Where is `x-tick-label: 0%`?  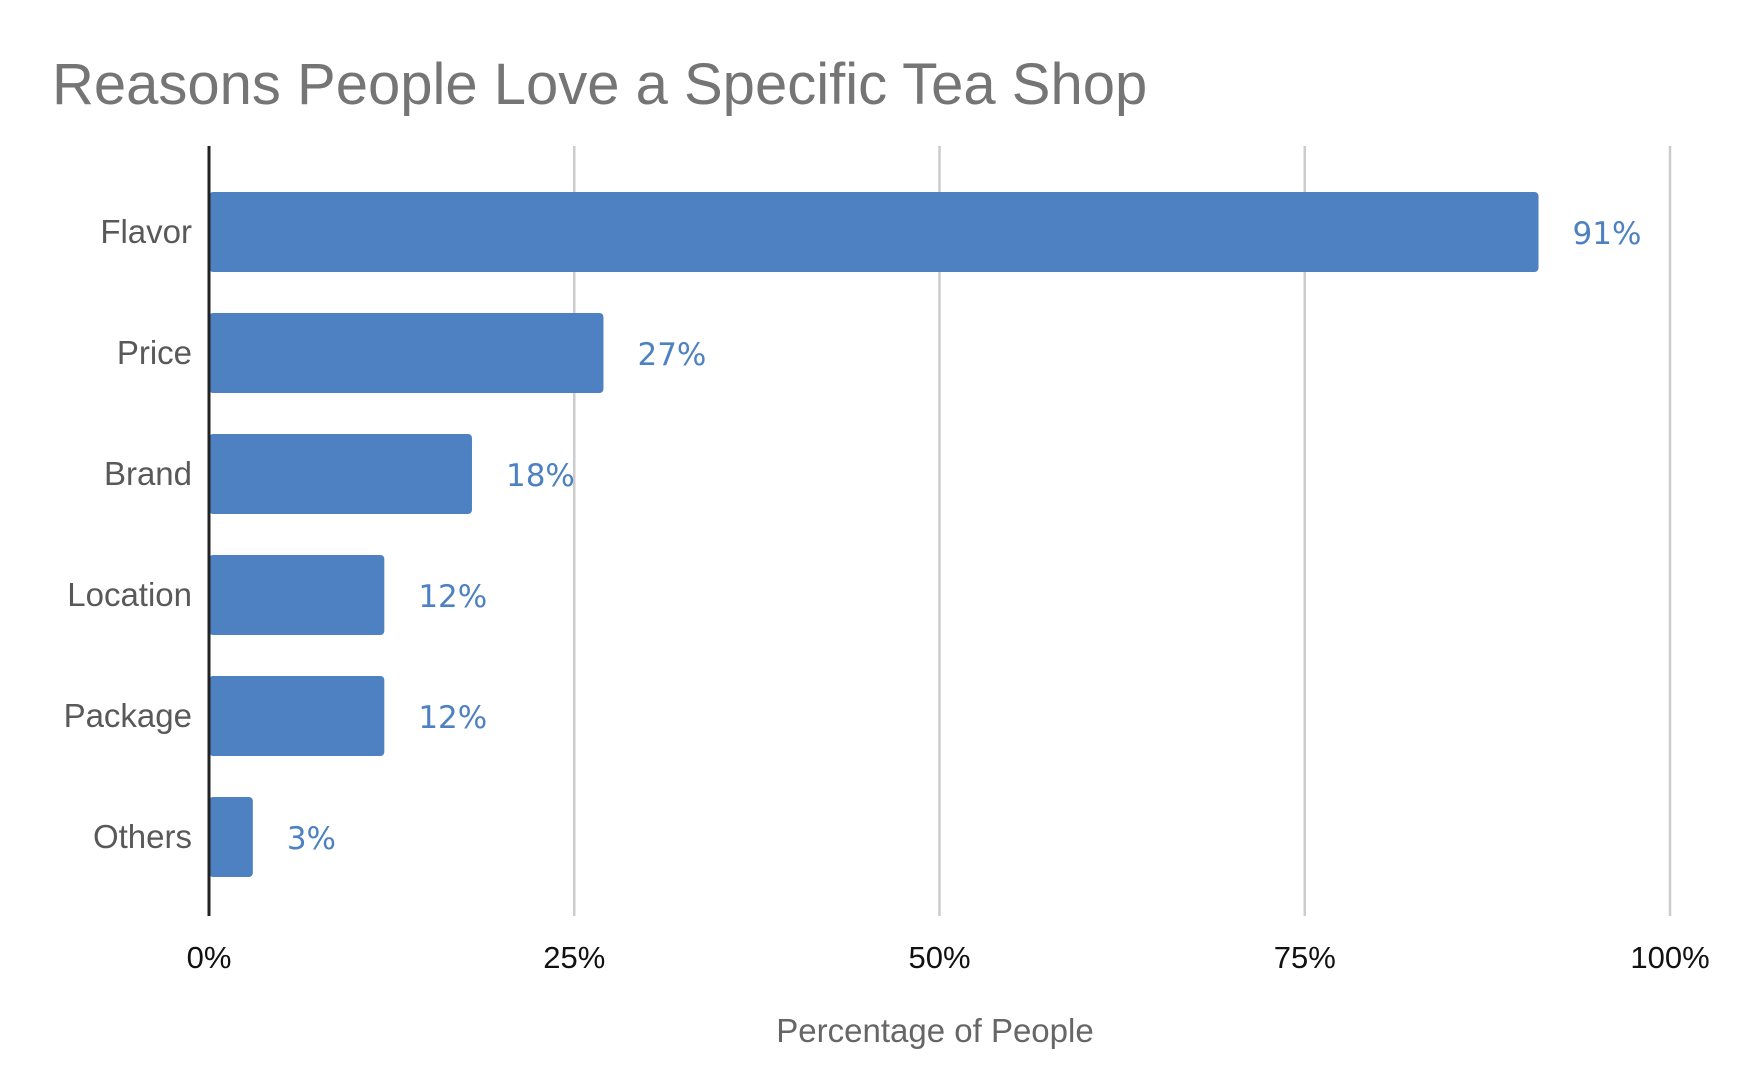 x-tick-label: 0% is located at coordinates (209, 957).